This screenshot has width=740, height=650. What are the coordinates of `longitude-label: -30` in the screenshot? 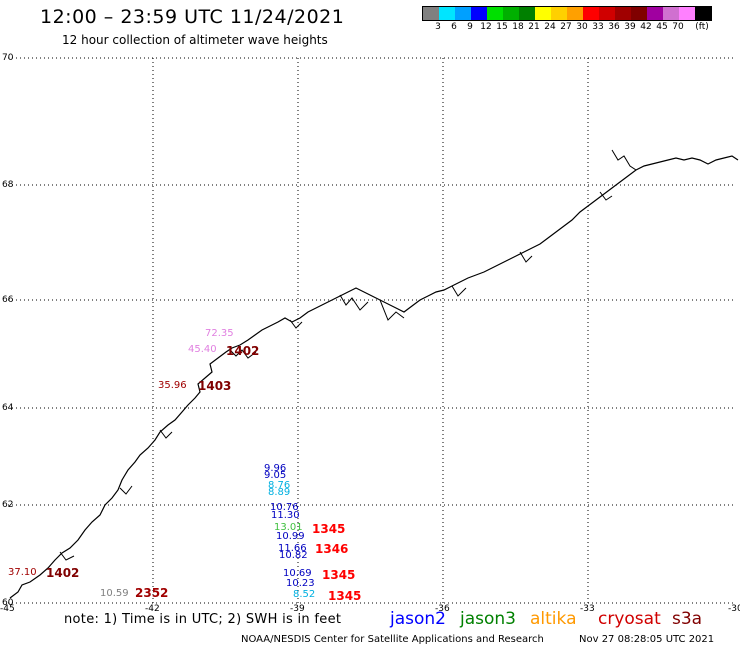 It's located at (734, 609).